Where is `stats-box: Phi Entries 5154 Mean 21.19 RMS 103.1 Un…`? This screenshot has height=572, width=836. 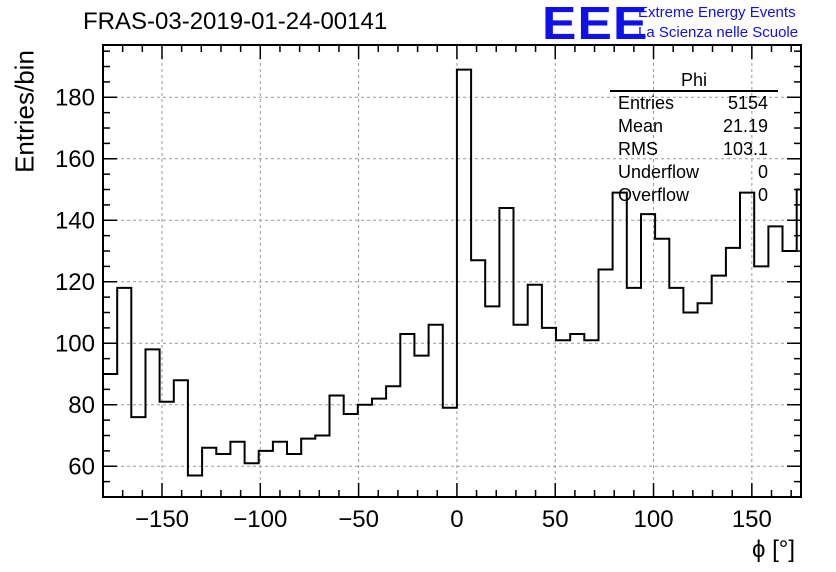
stats-box: Phi Entries 5154 Mean 21.19 RMS 103.1 Un… is located at coordinates (694, 138).